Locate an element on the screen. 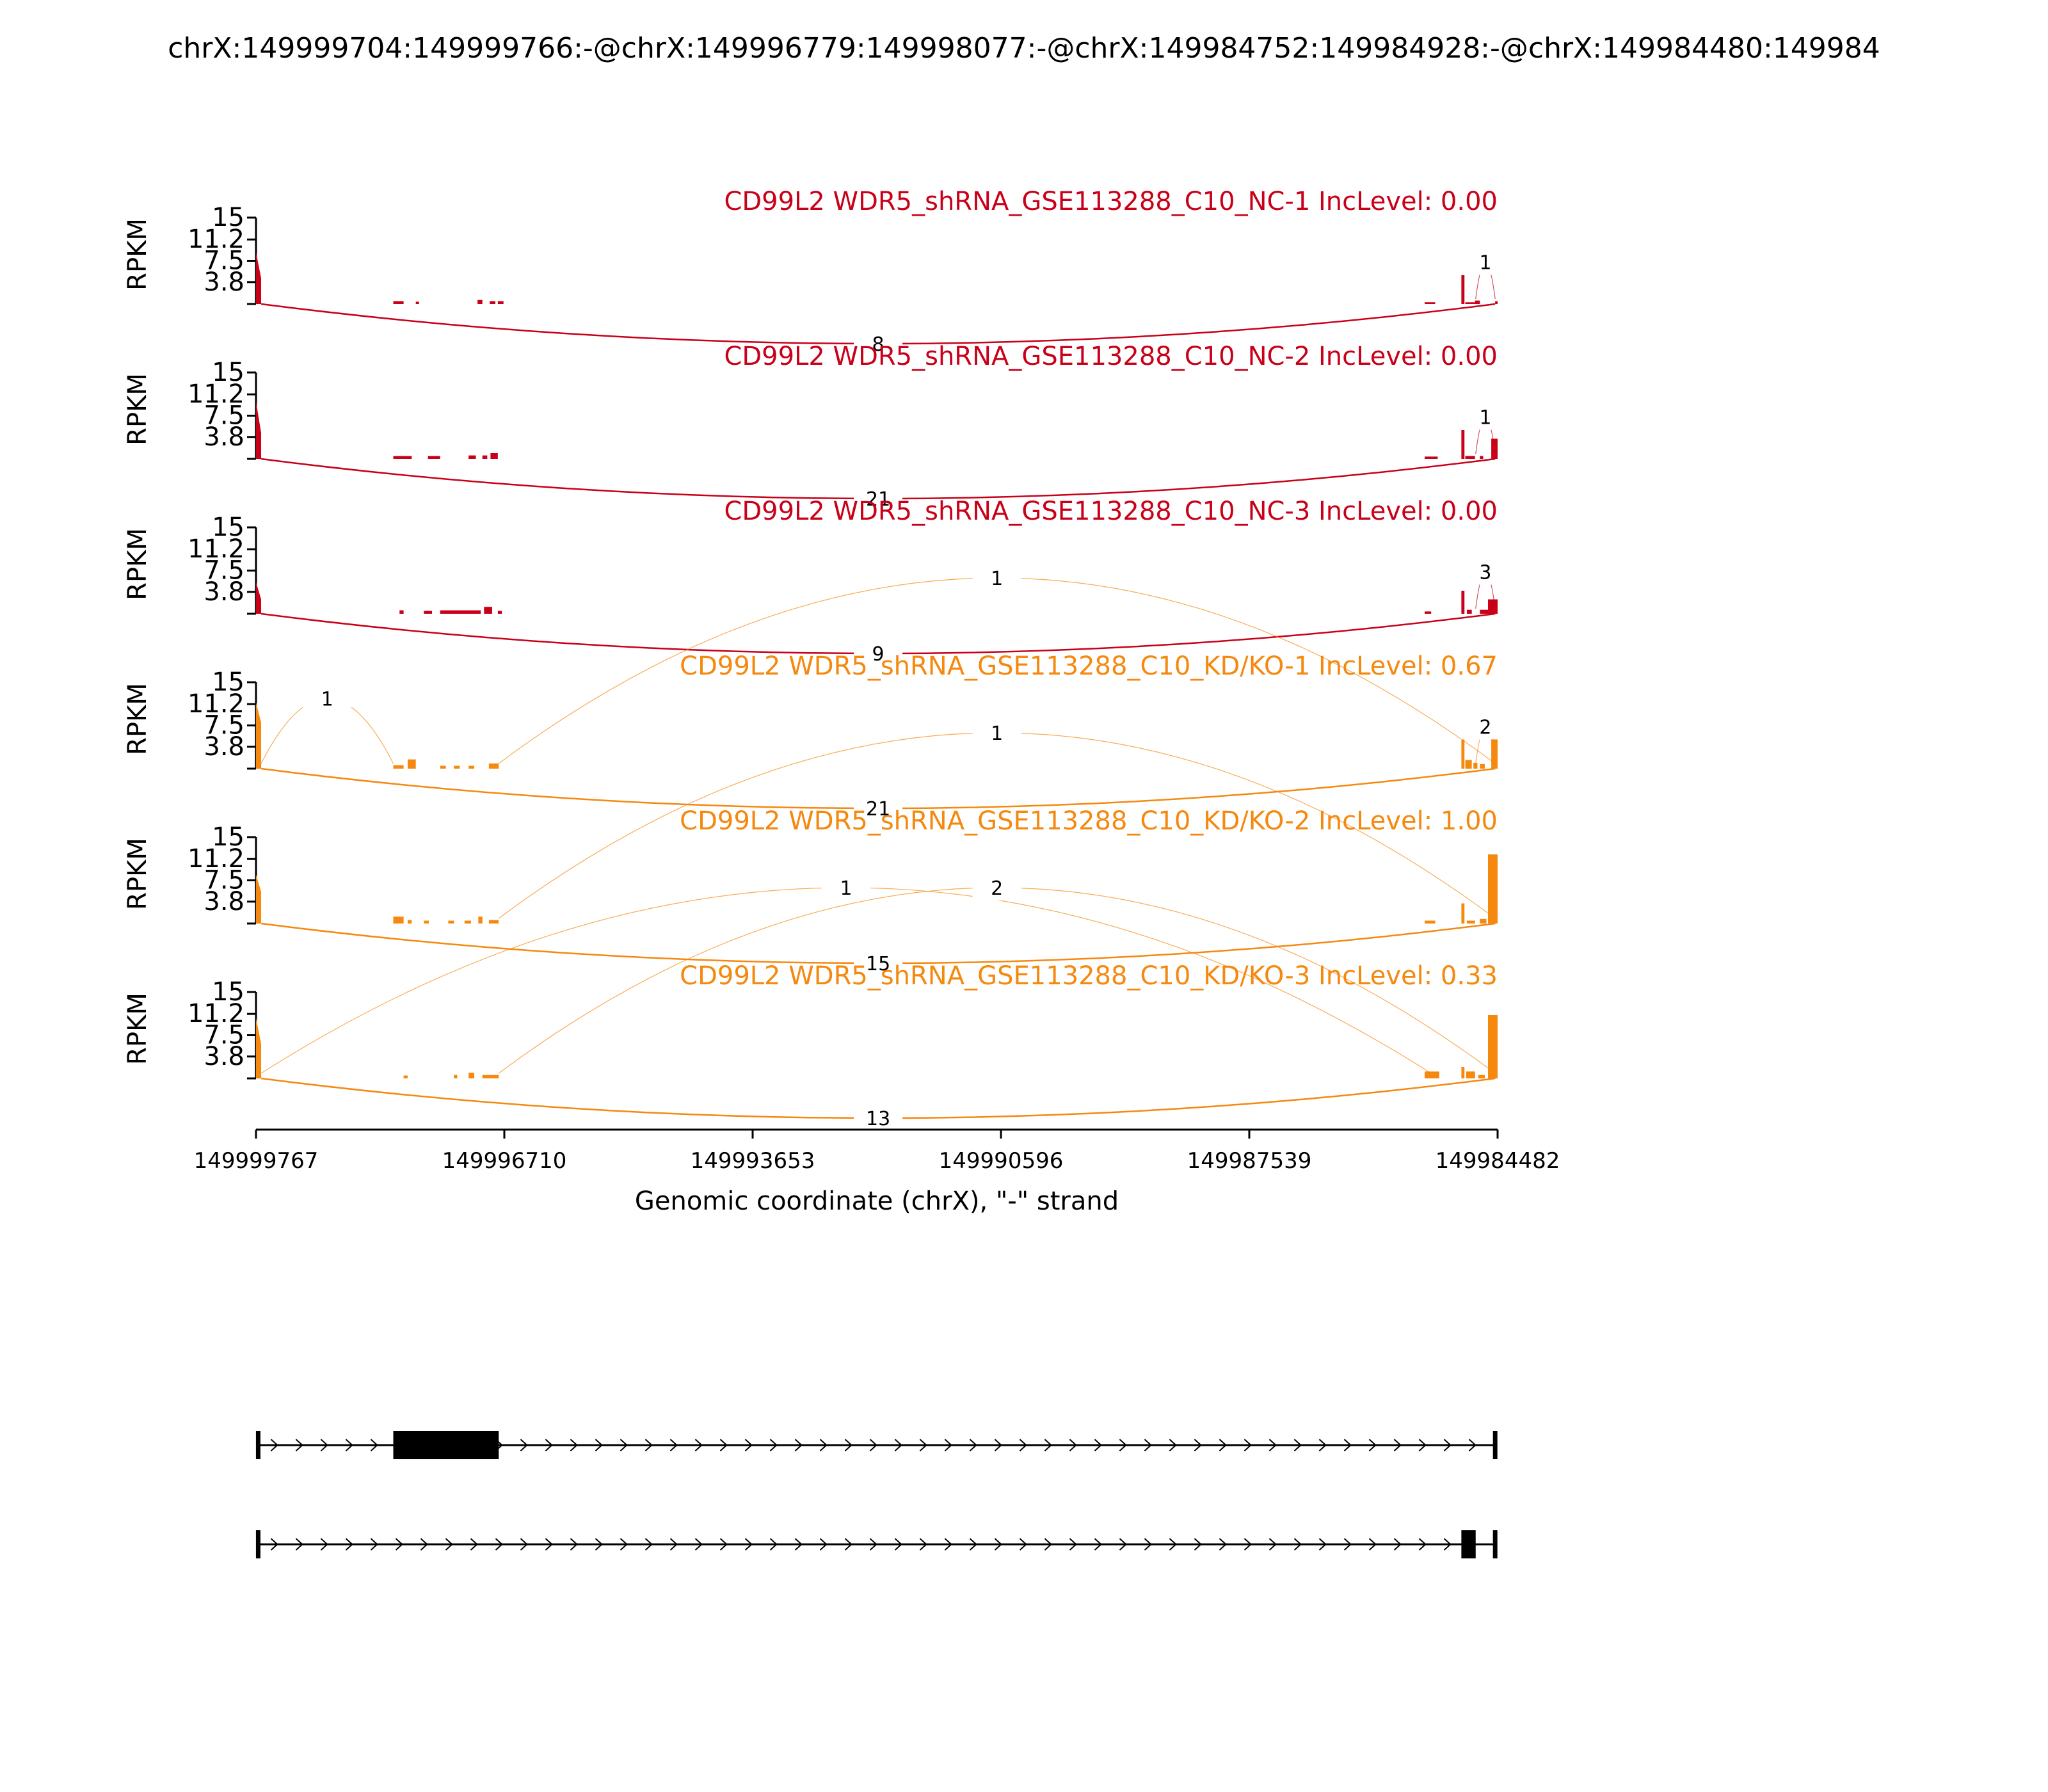 The width and height of the screenshot is (2048, 1792). exon-block is located at coordinates (1468, 1544).